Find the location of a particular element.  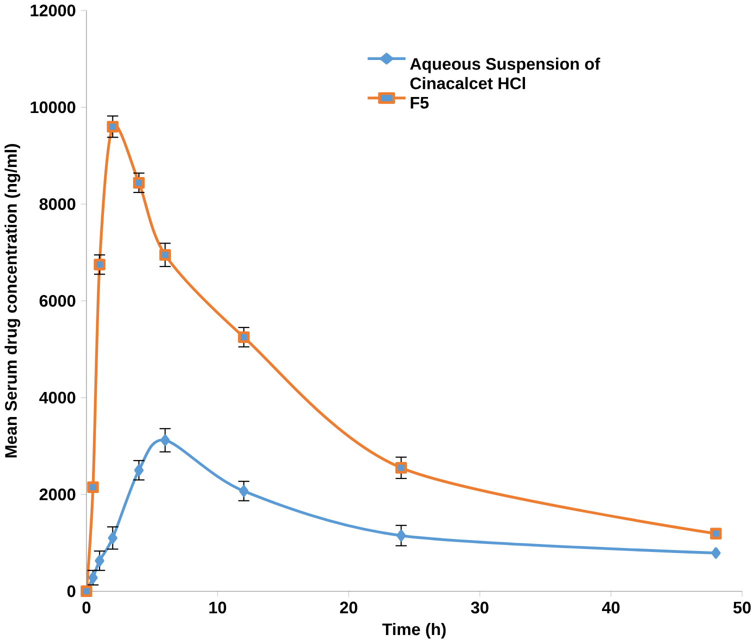

x-tick-label: 10 is located at coordinates (217, 608).